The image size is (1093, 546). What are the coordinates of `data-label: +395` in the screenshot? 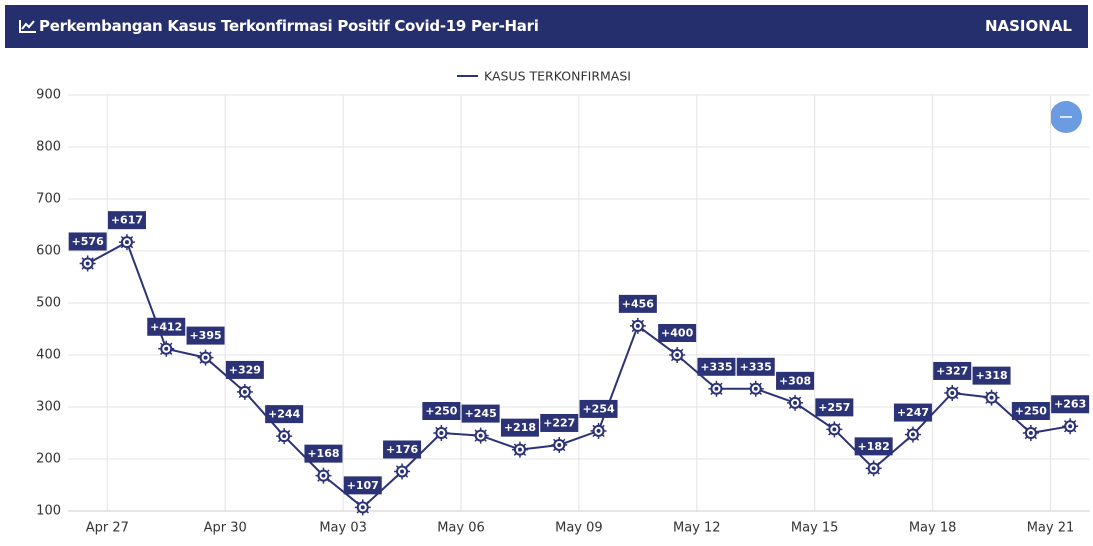 It's located at (205, 335).